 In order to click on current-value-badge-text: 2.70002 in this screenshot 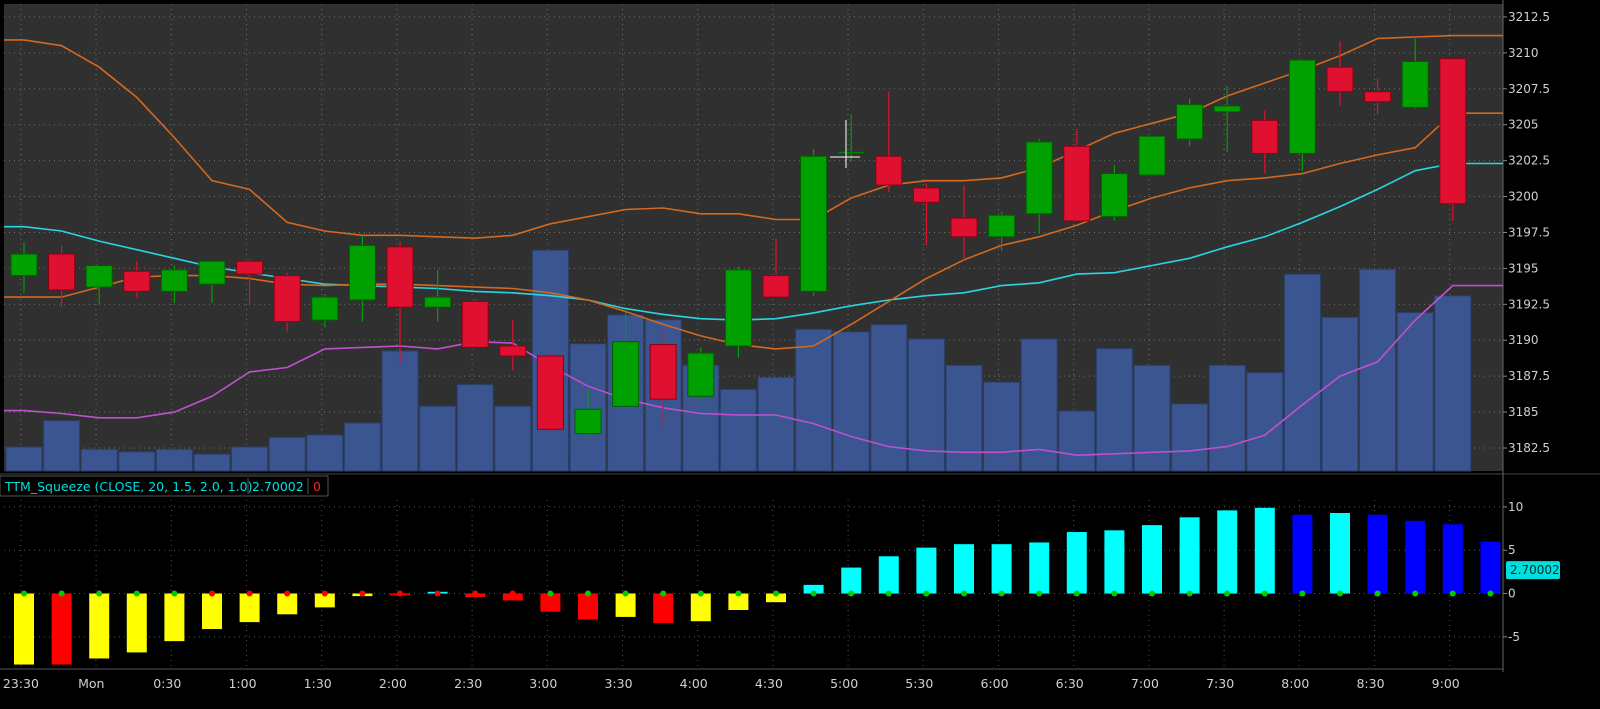, I will do `click(1535, 570)`.